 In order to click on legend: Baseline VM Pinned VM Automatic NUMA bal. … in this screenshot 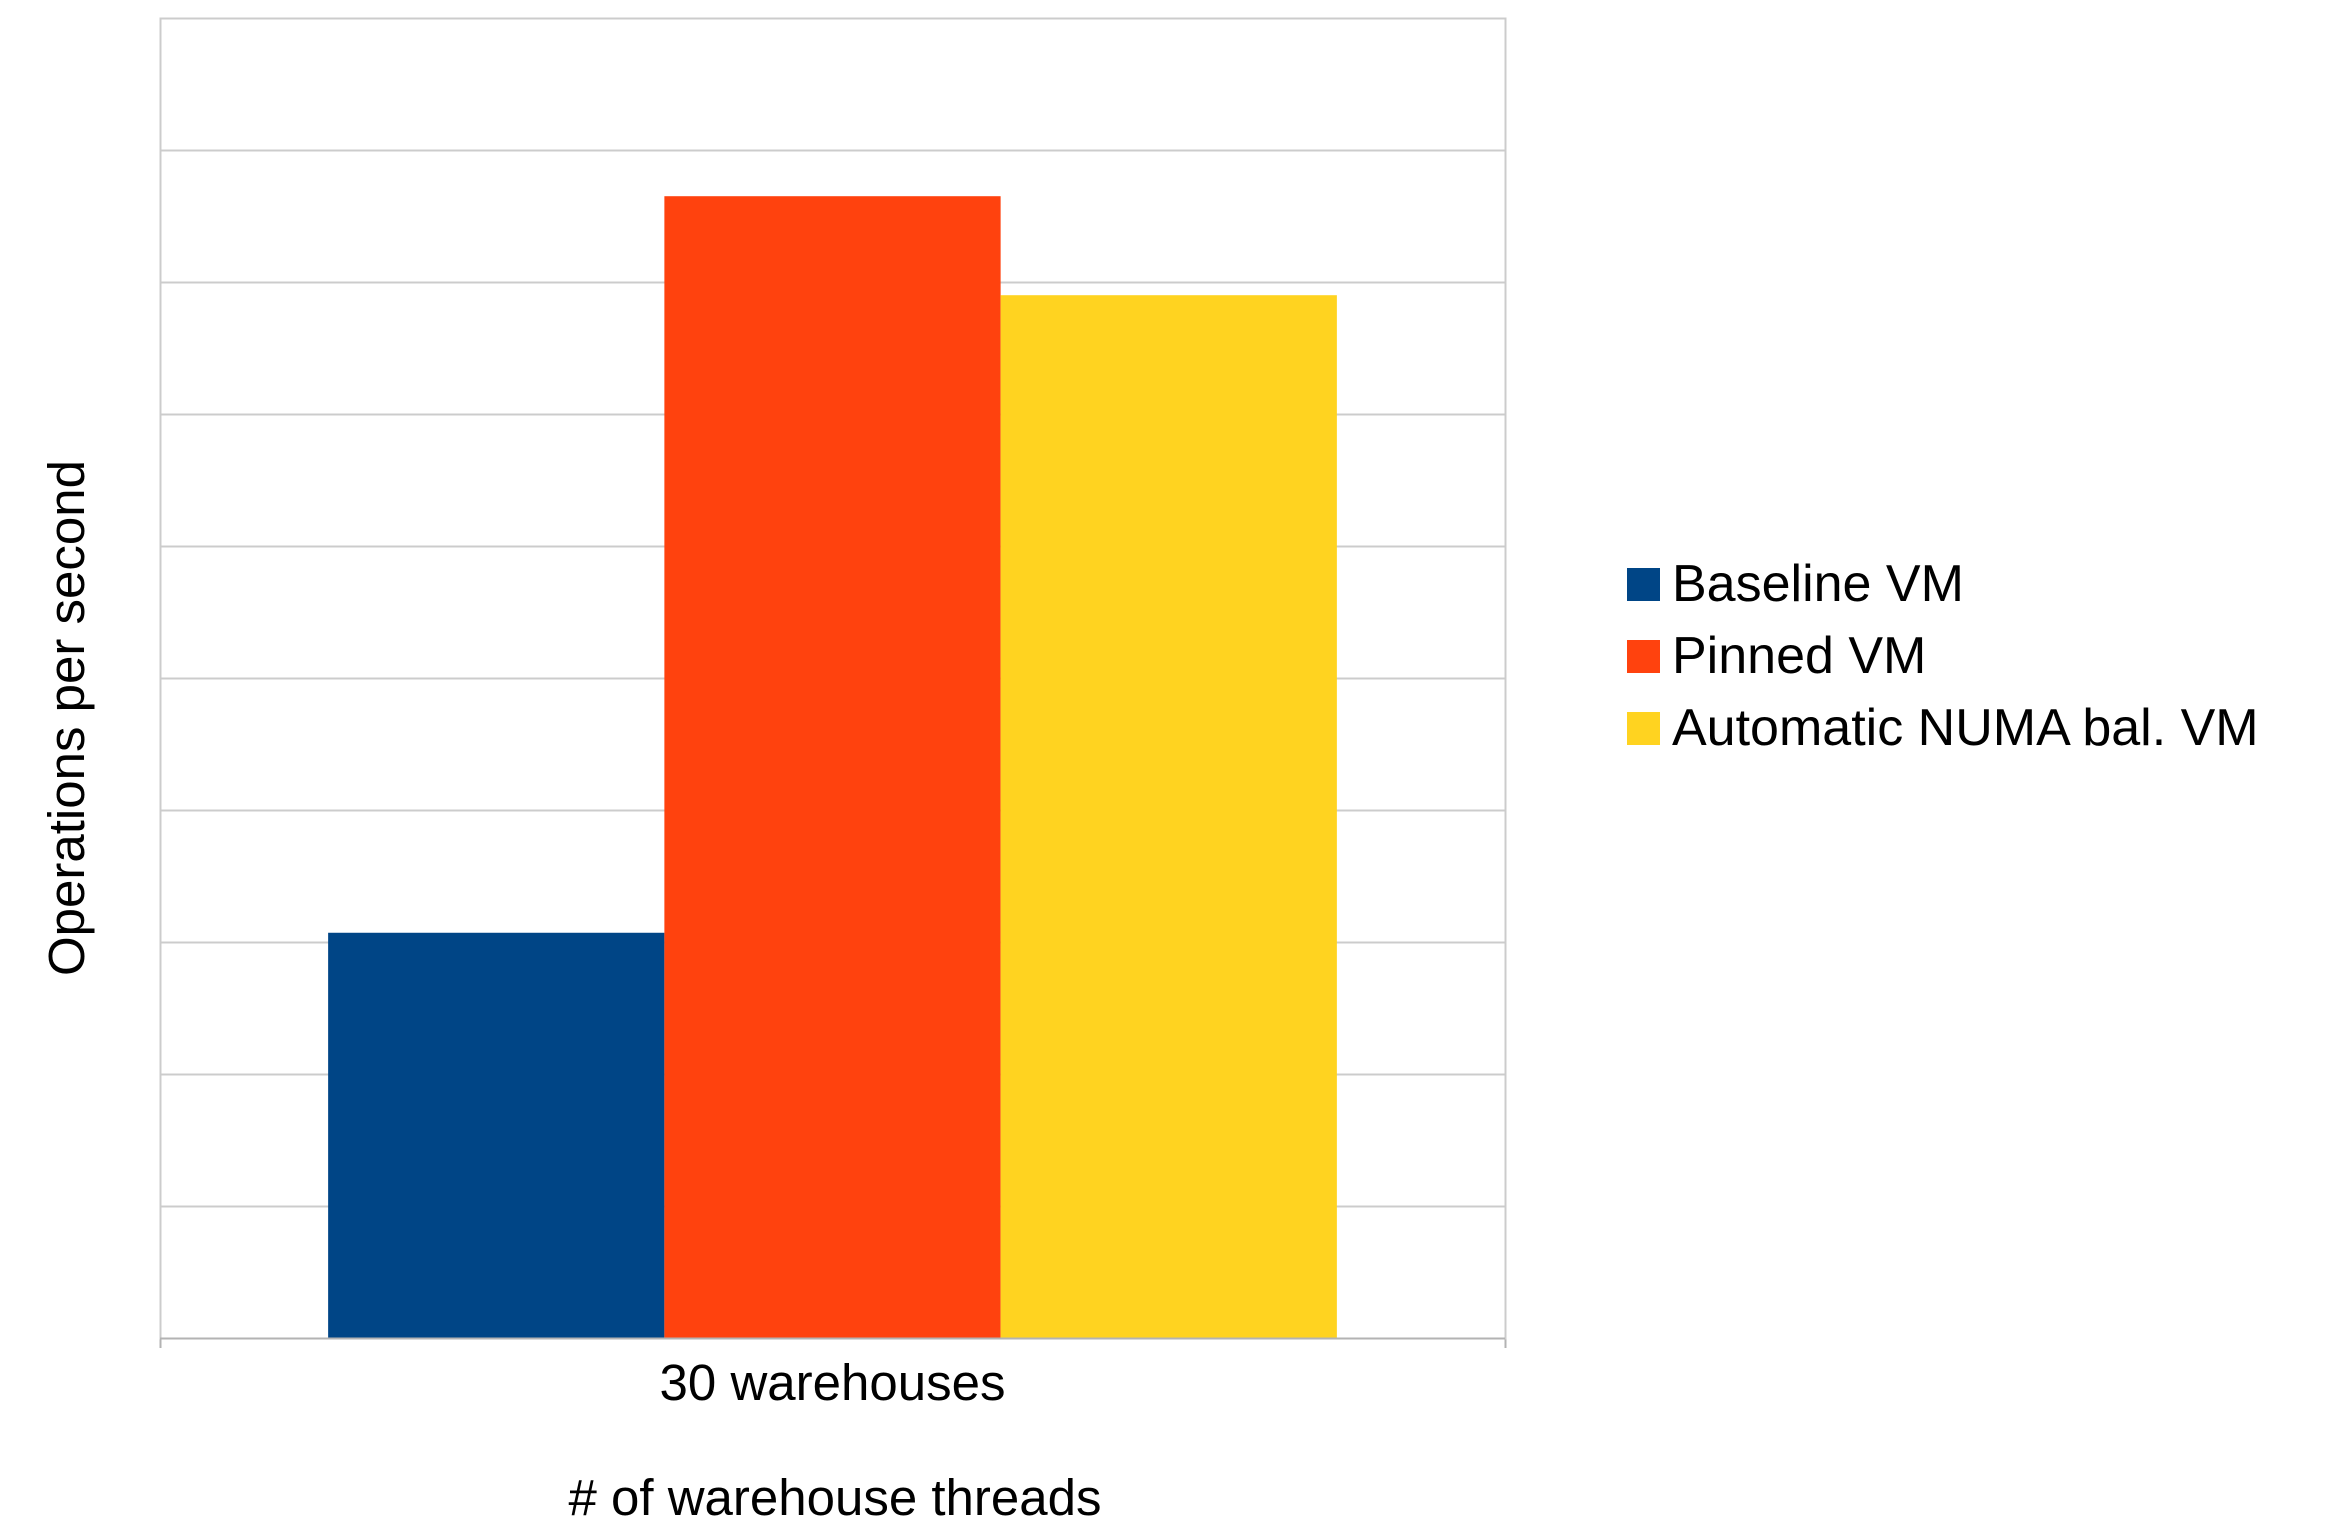, I will do `click(1943, 656)`.